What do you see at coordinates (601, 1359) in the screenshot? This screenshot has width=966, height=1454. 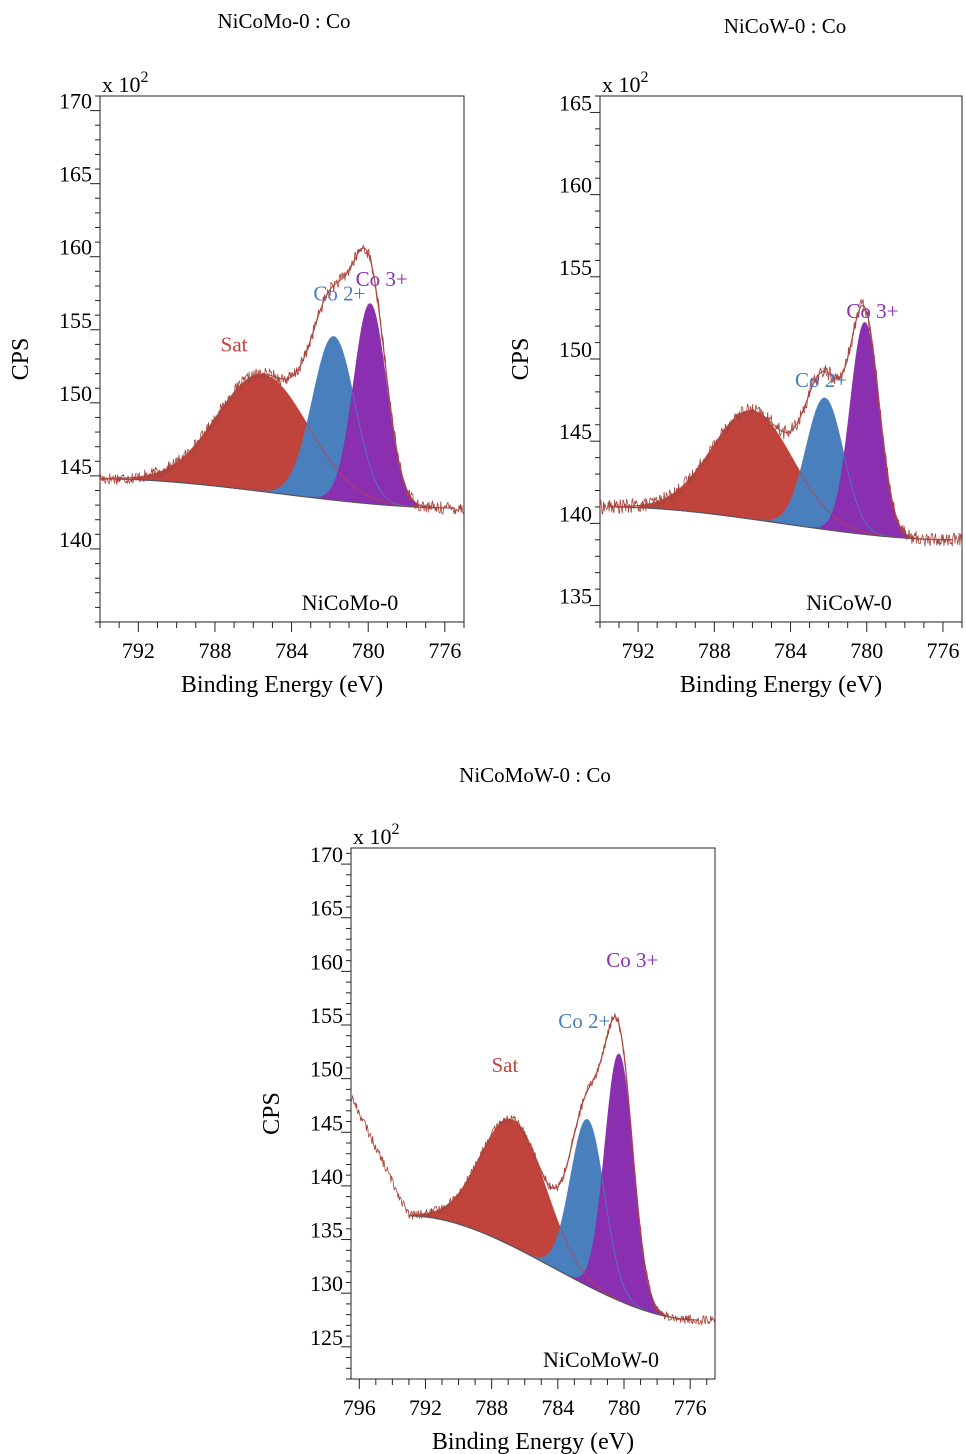 I see `sample-label: NiCoMoW-0` at bounding box center [601, 1359].